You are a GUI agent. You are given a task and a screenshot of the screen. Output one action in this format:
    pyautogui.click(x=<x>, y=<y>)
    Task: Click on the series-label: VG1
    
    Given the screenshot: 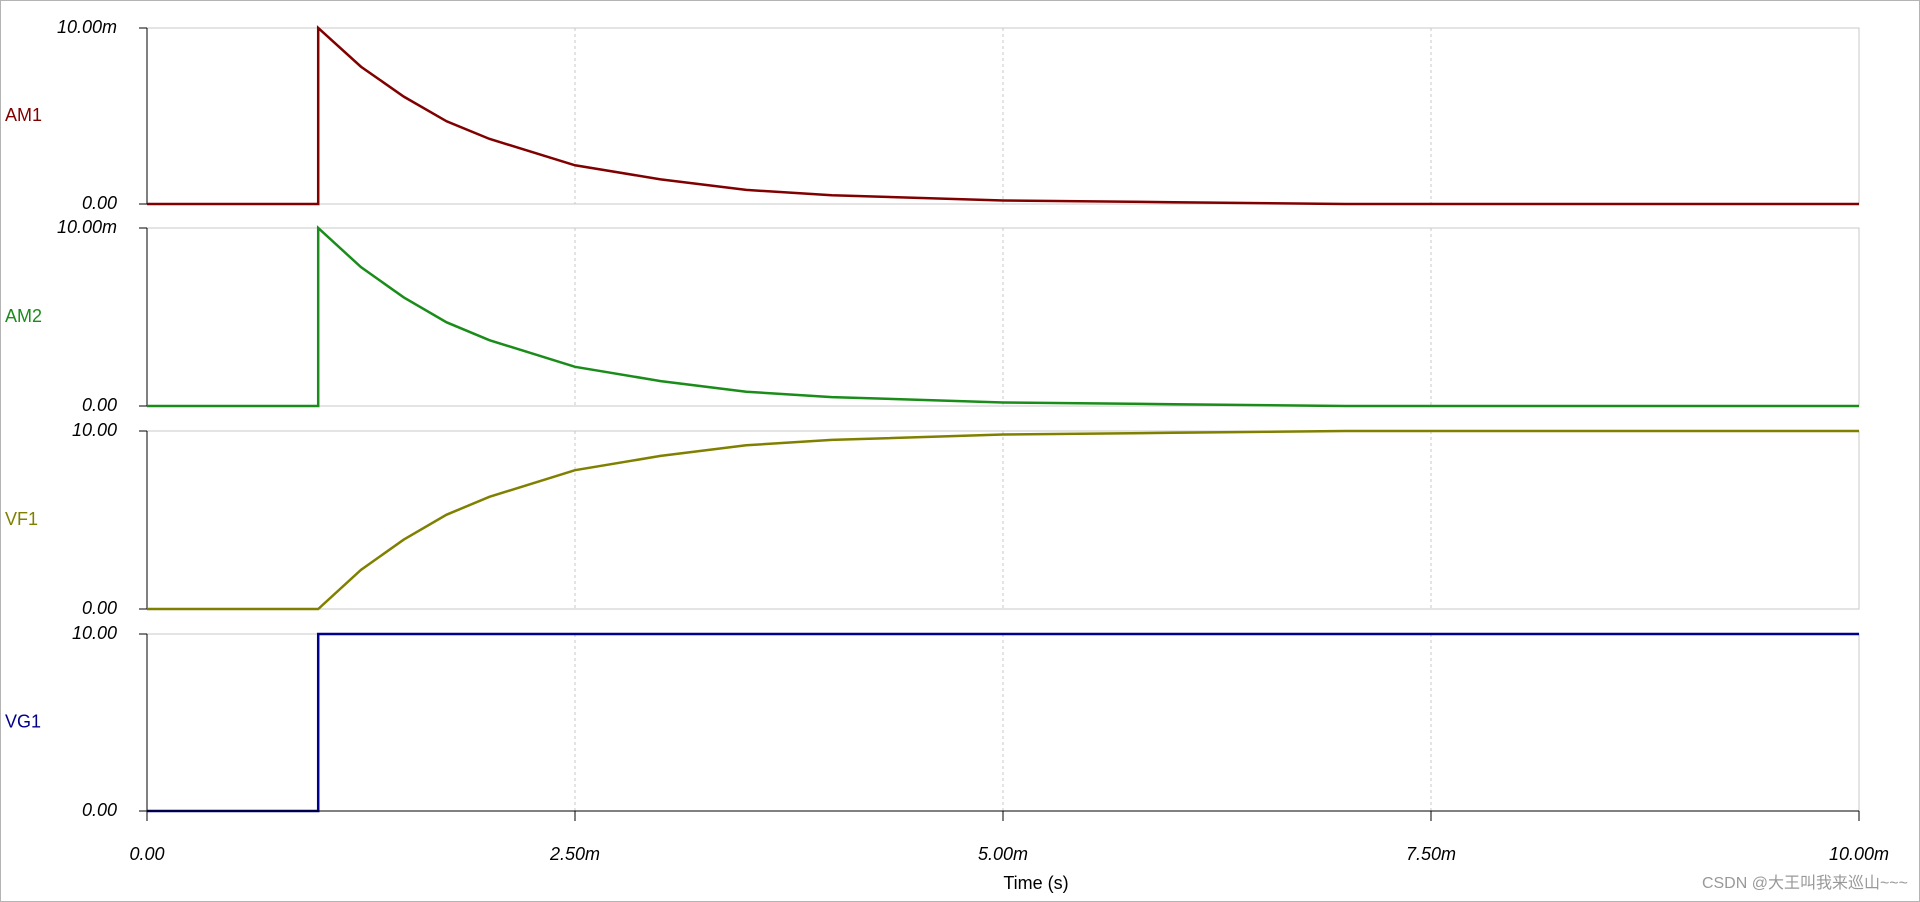 What is the action you would take?
    pyautogui.click(x=23, y=721)
    